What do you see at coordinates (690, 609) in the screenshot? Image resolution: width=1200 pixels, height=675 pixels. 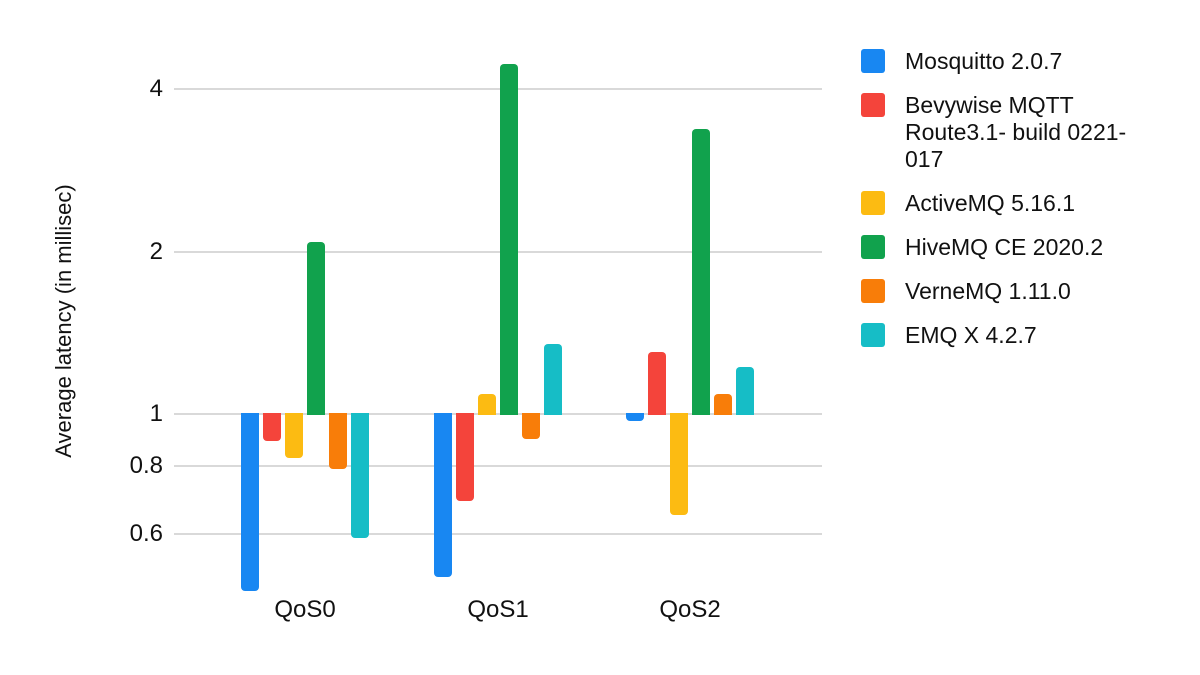 I see `x-axis-label: QoS2` at bounding box center [690, 609].